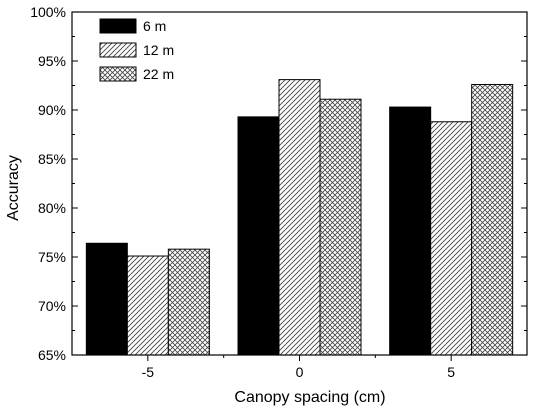 This screenshot has width=550, height=411. Describe the element at coordinates (188, 302) in the screenshot. I see `bar-22m-cat0` at that location.